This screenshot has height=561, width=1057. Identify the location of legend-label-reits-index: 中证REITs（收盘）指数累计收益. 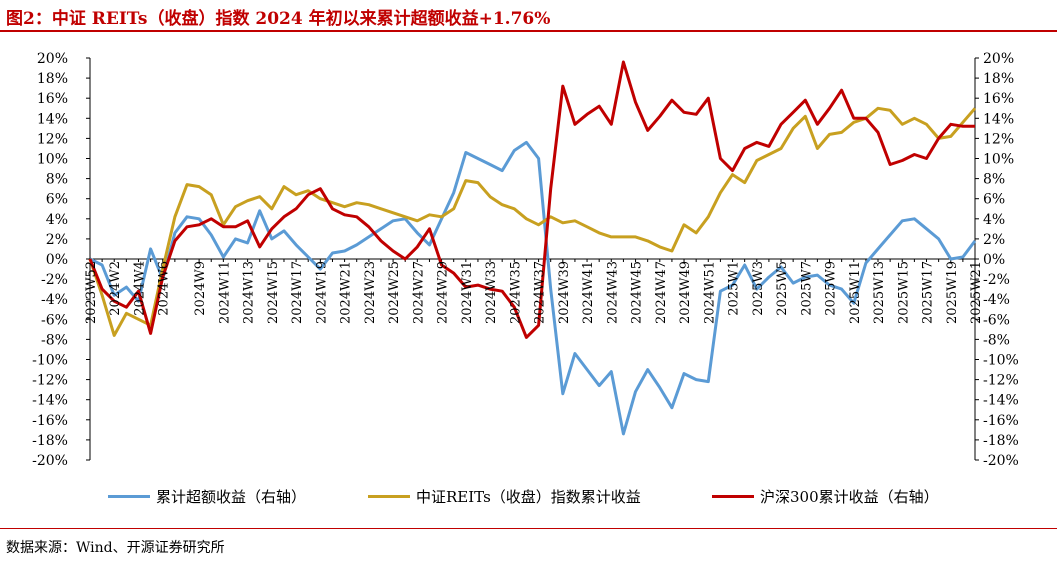
(528, 496).